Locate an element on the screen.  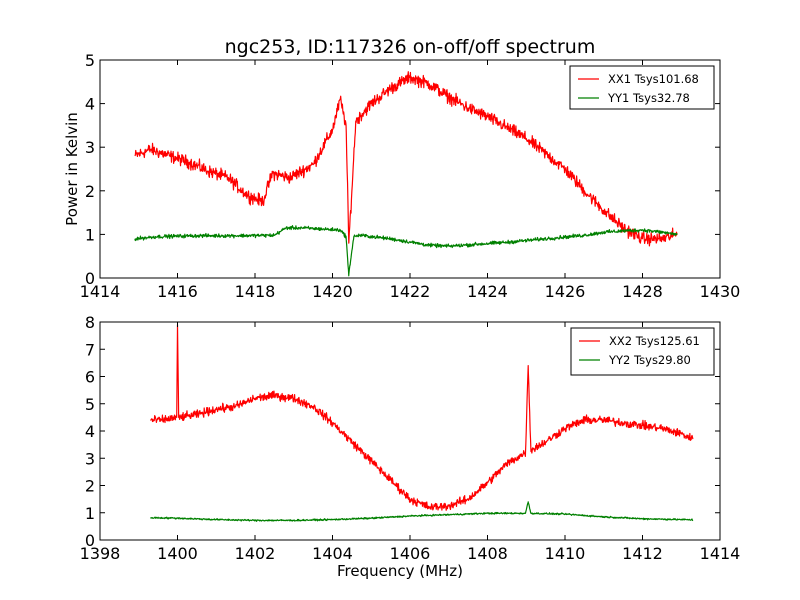
x-tick-label: 1408 is located at coordinates (487, 553).